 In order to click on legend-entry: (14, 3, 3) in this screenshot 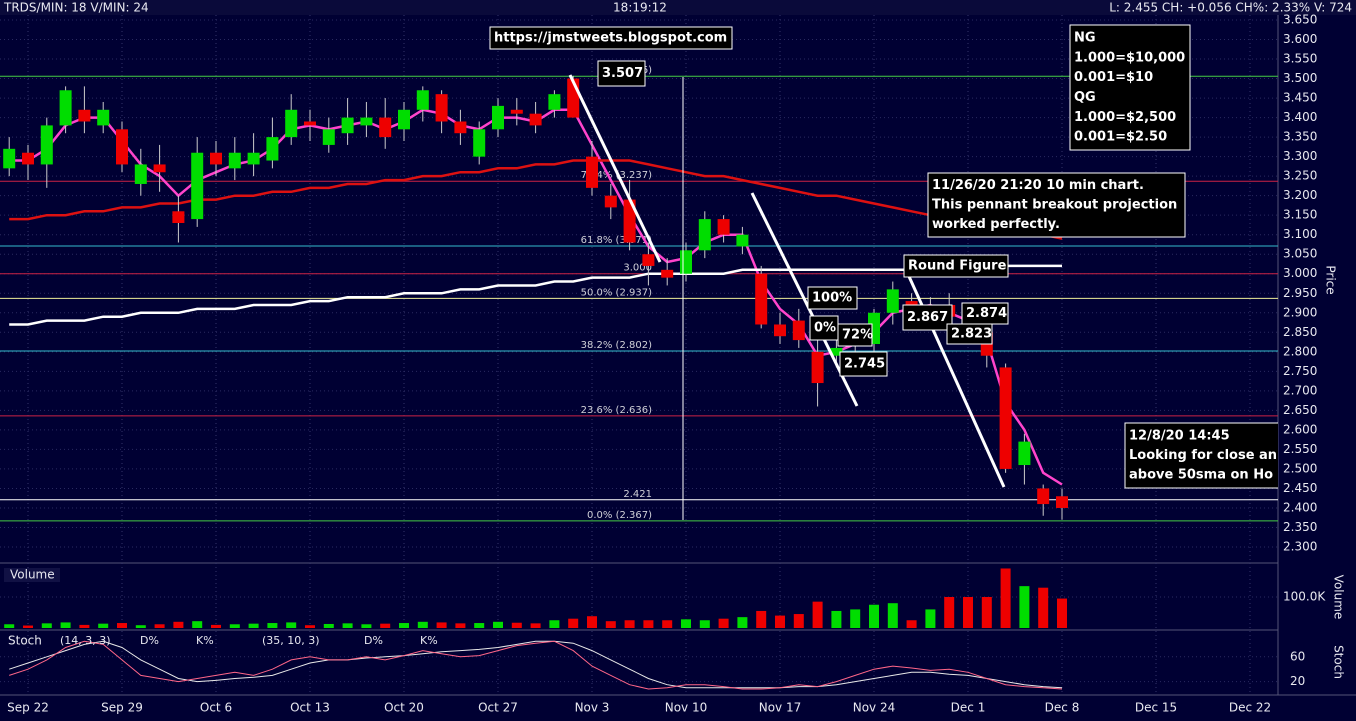, I will do `click(85, 640)`.